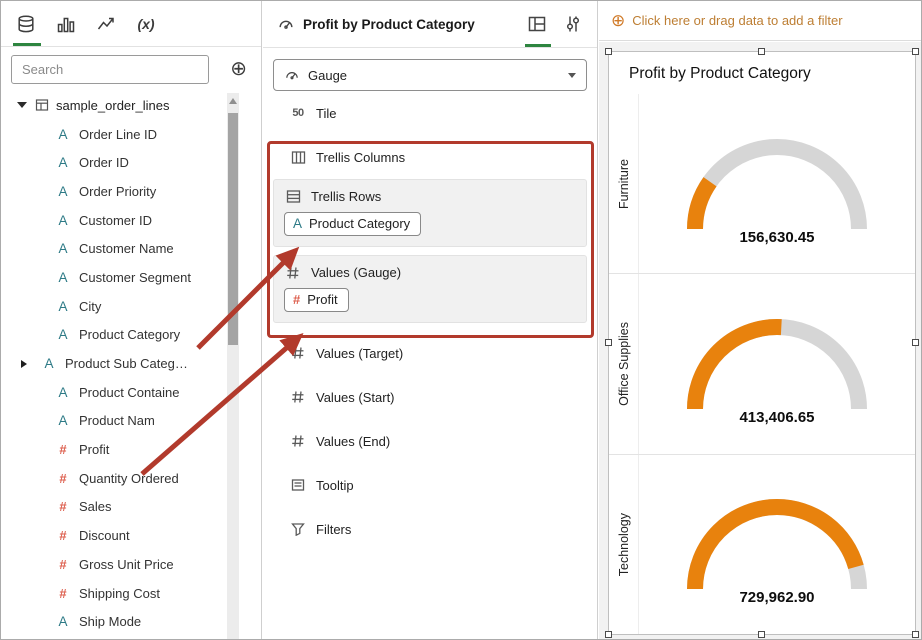  I want to click on field-row: A Product Containe, so click(131, 392).